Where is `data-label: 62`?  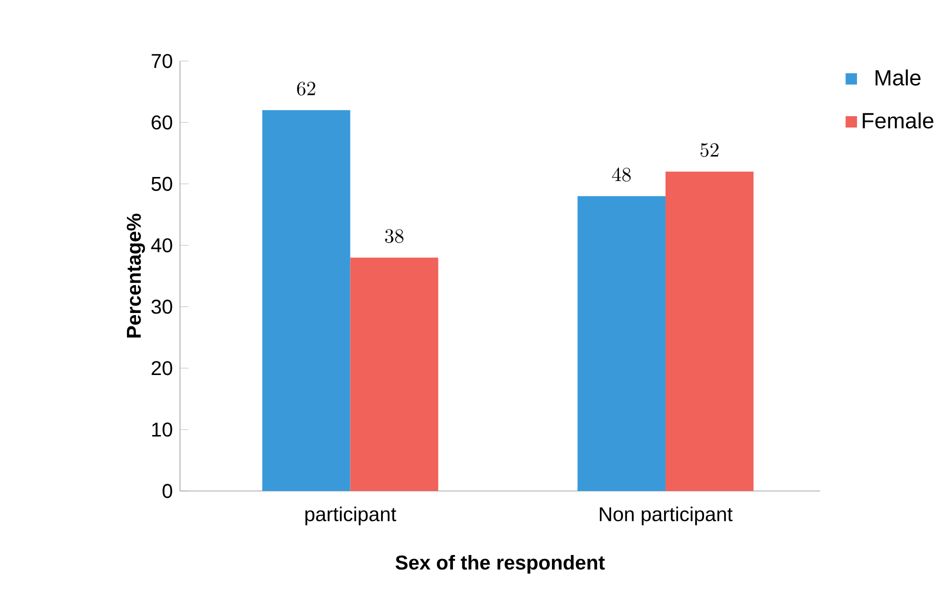
data-label: 62 is located at coordinates (306, 89).